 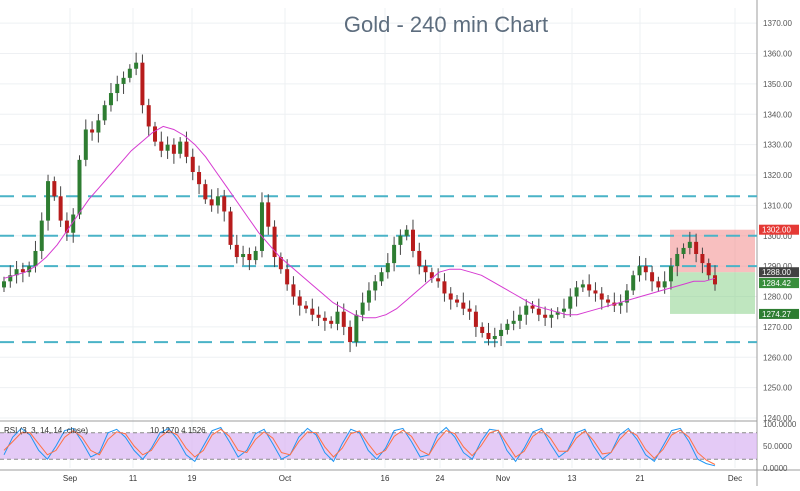 I want to click on y-tick-label: 1330.00, so click(x=777, y=145).